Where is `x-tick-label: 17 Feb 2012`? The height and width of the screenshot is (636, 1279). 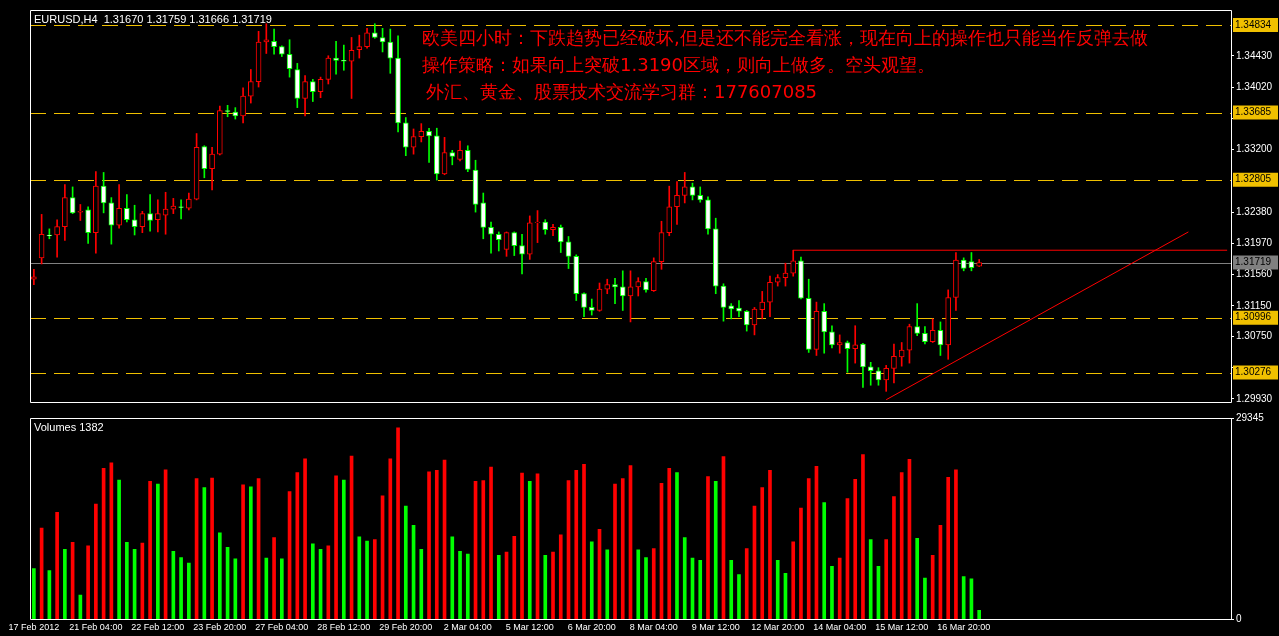
x-tick-label: 17 Feb 2012 is located at coordinates (34, 627).